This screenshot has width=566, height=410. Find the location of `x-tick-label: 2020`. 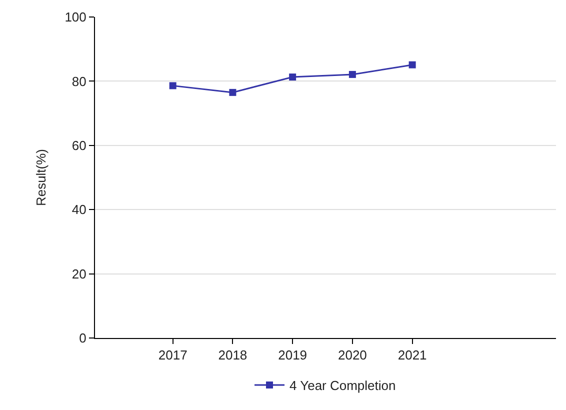

x-tick-label: 2020 is located at coordinates (352, 355).